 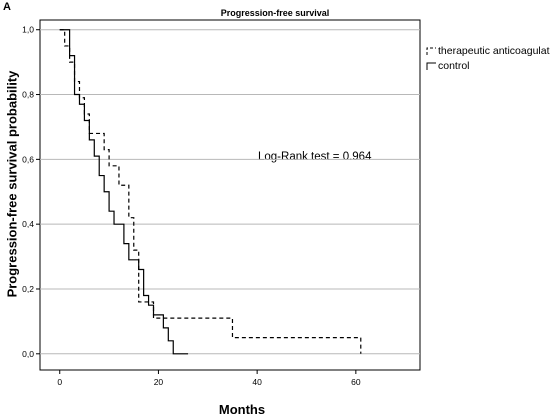 What do you see at coordinates (431, 51) in the screenshot?
I see `legend-swatch-dashed` at bounding box center [431, 51].